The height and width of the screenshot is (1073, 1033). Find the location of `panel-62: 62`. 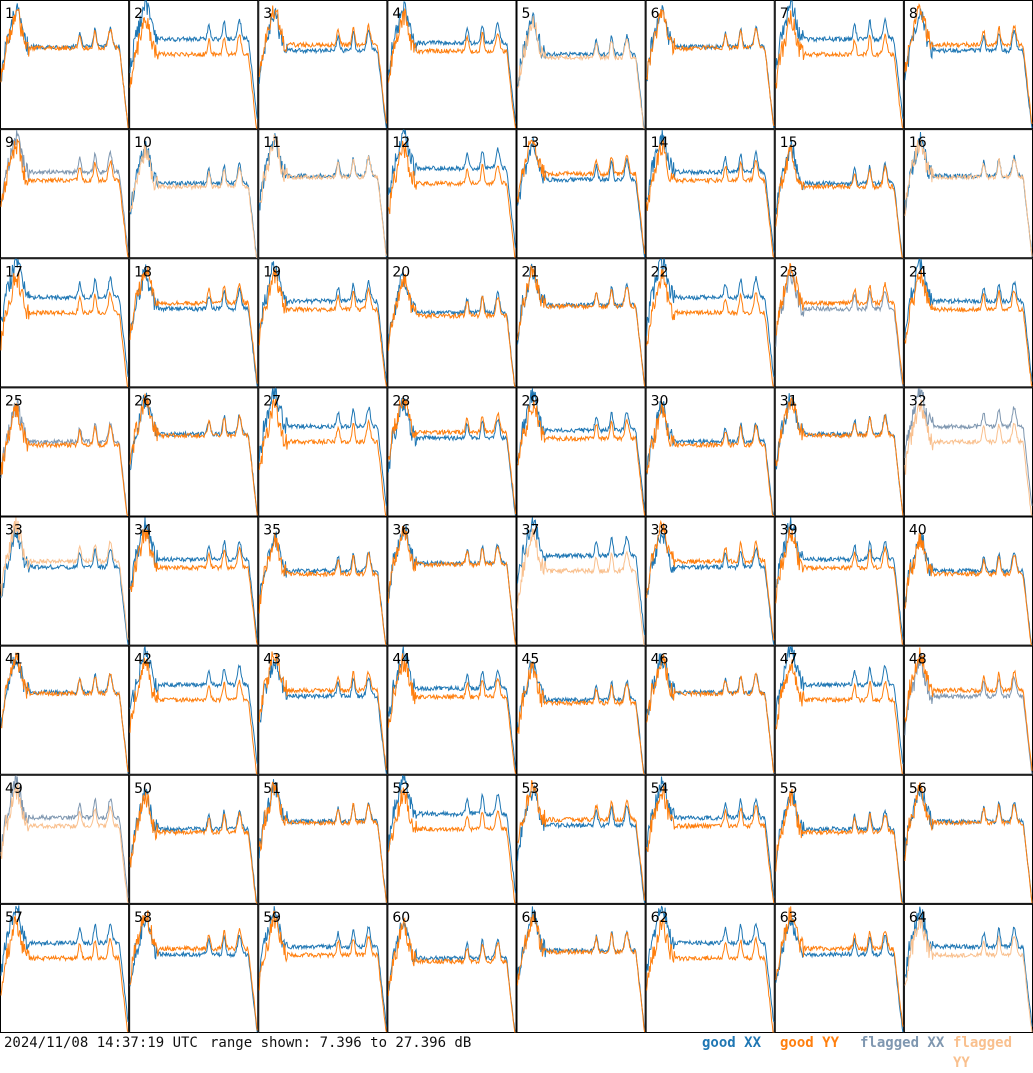

panel-62: 62 is located at coordinates (710, 968).